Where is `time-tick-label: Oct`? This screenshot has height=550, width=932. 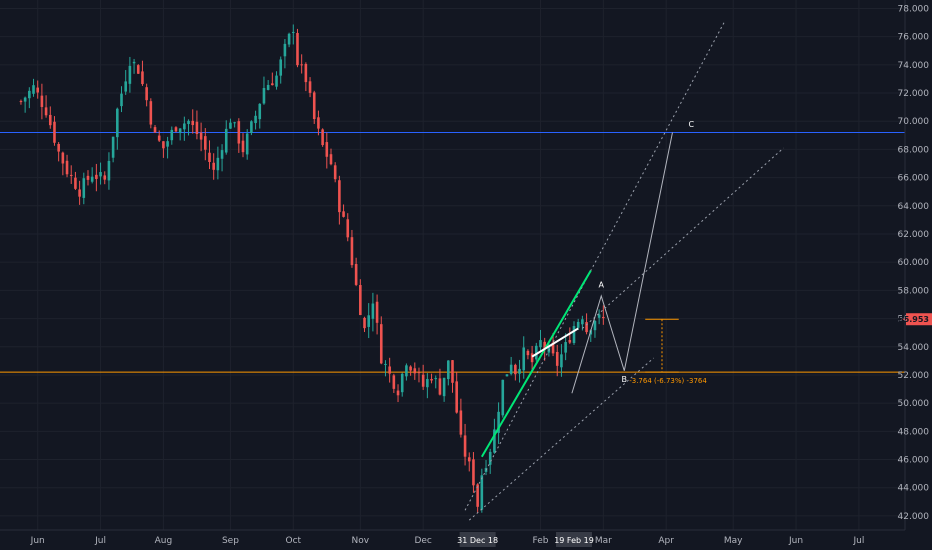 time-tick-label: Oct is located at coordinates (294, 541).